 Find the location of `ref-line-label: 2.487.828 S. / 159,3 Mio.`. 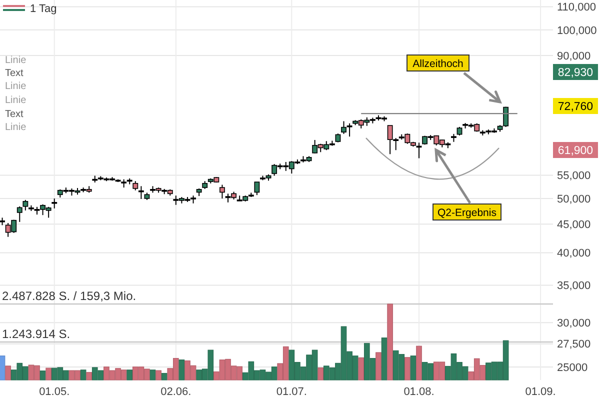

ref-line-label: 2.487.828 S. / 159,3 Mio. is located at coordinates (69, 296).